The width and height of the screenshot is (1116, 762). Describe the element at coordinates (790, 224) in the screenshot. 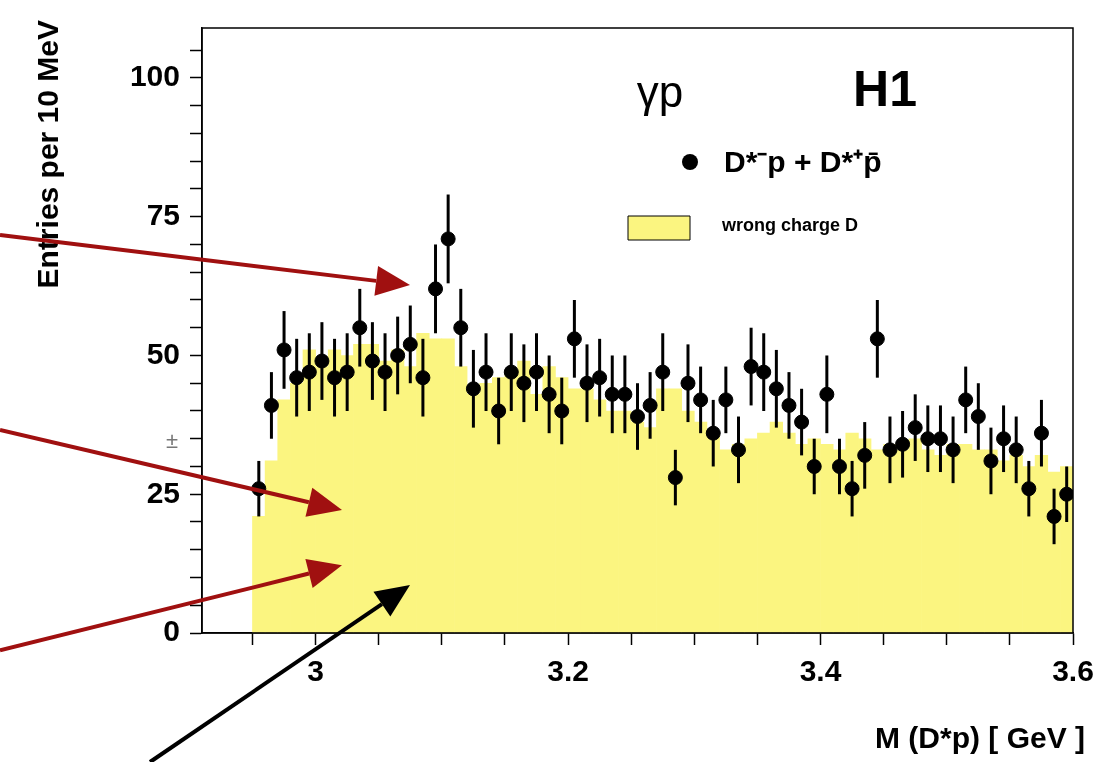

I see `legend-label: wrong charge D` at that location.